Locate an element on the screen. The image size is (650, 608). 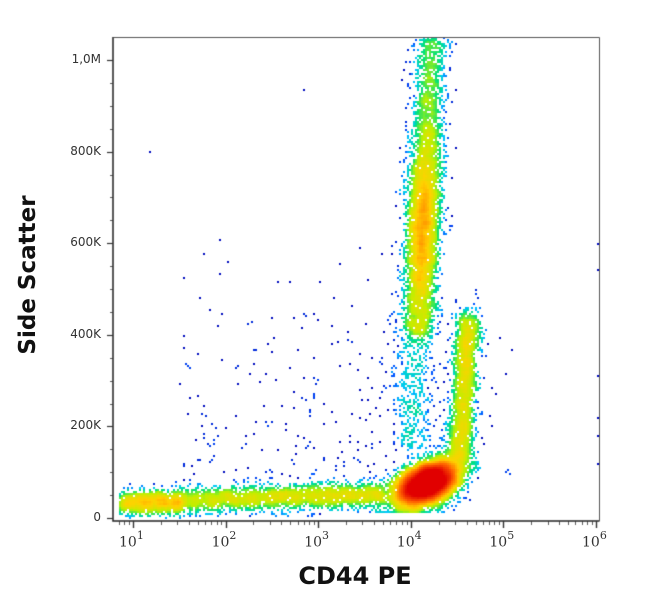
y-tick-label: 600K is located at coordinates (85, 242).